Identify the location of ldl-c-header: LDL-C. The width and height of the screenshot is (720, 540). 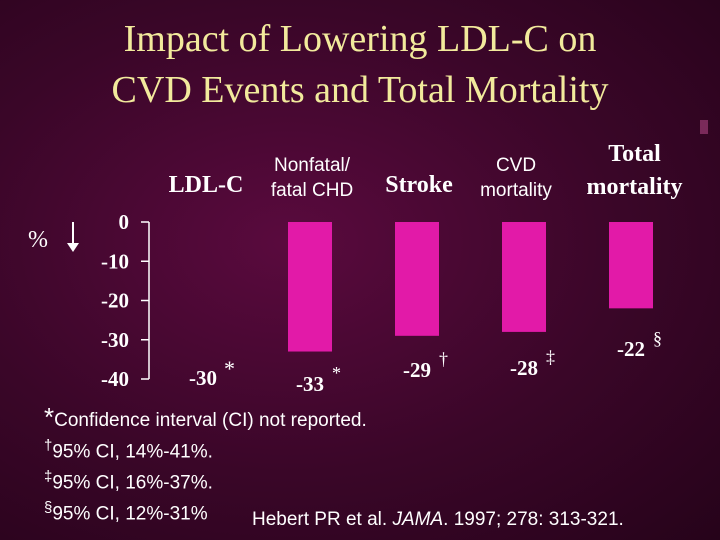
(206, 185).